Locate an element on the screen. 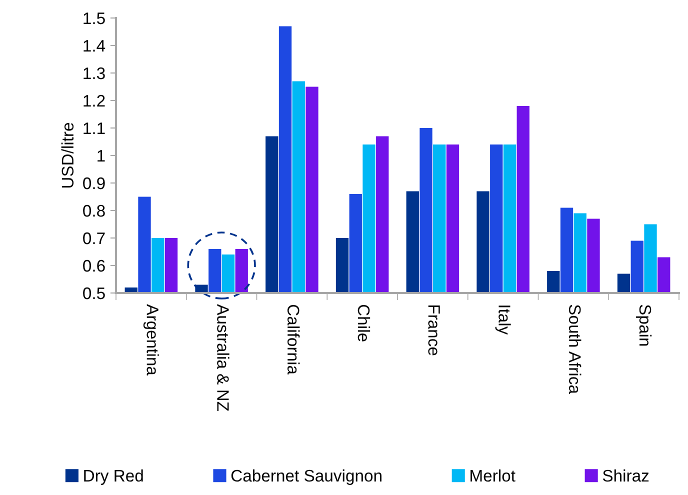 The width and height of the screenshot is (688, 495). x-tick-label: California is located at coordinates (293, 339).